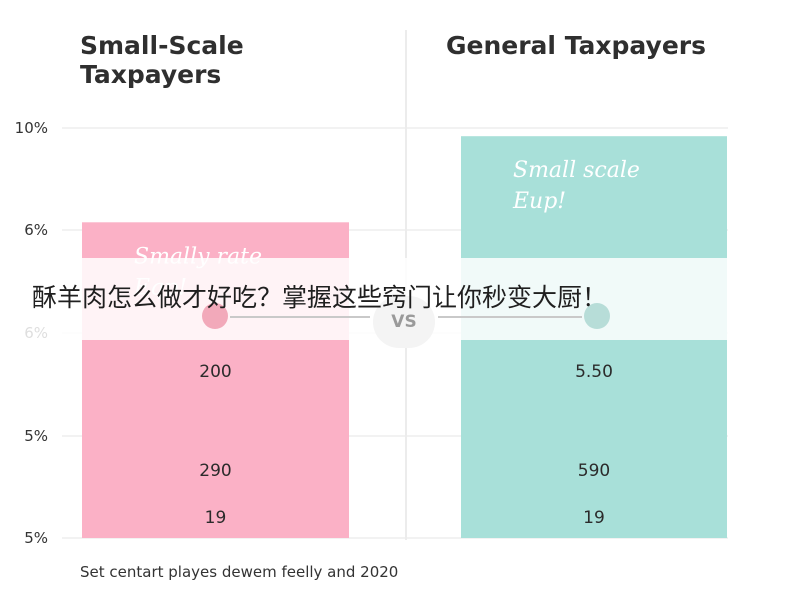 The image size is (800, 600). I want to click on overlay-caption: 酥羊肉怎么做才好吃？掌握这些窍门让你秒变大厨！, so click(320, 297).